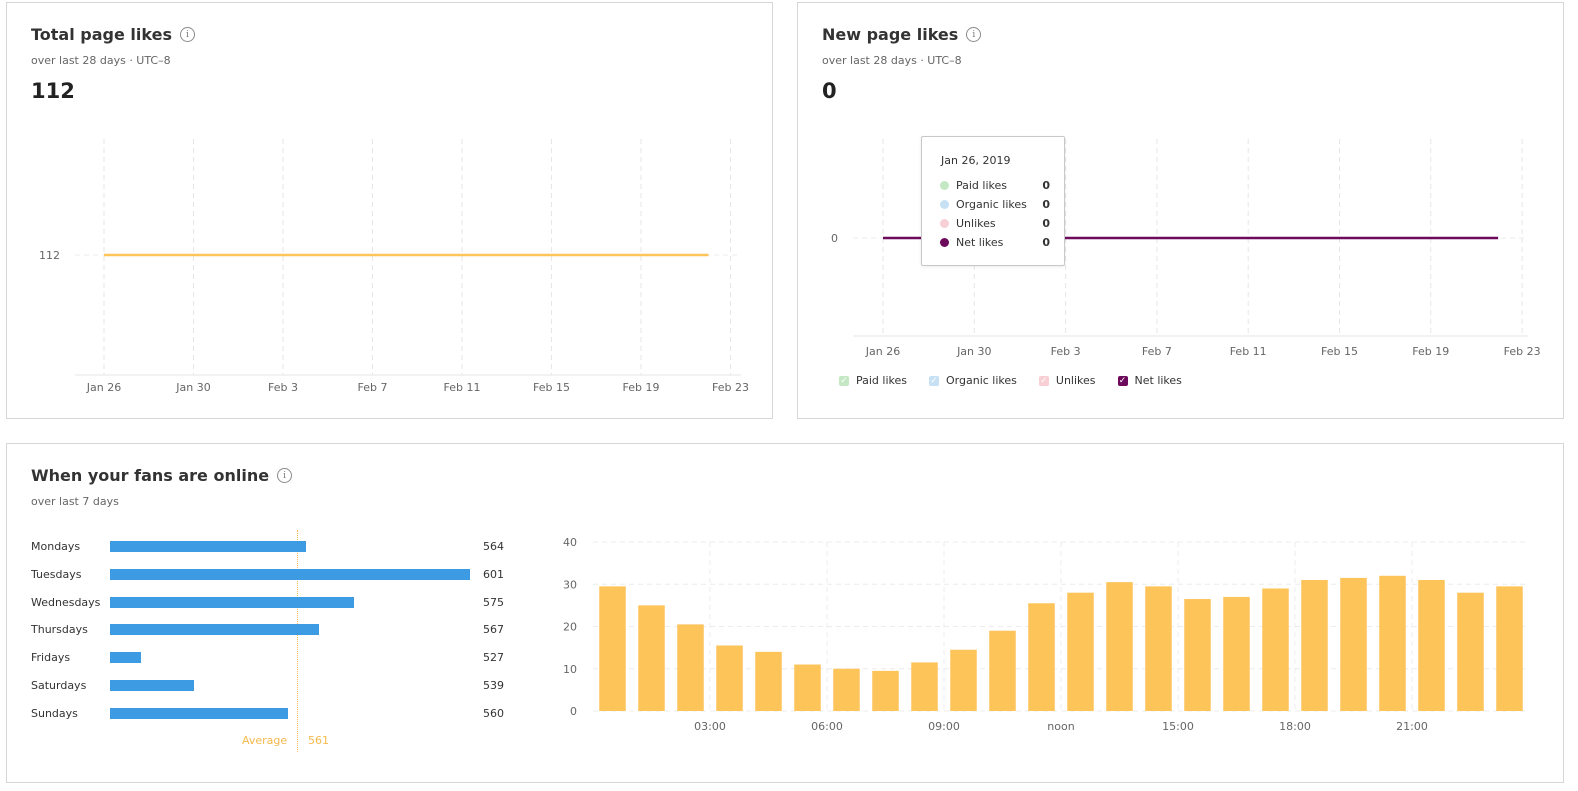 Image resolution: width=1578 pixels, height=791 pixels. What do you see at coordinates (56, 574) in the screenshot?
I see `day-label: Tuesdays` at bounding box center [56, 574].